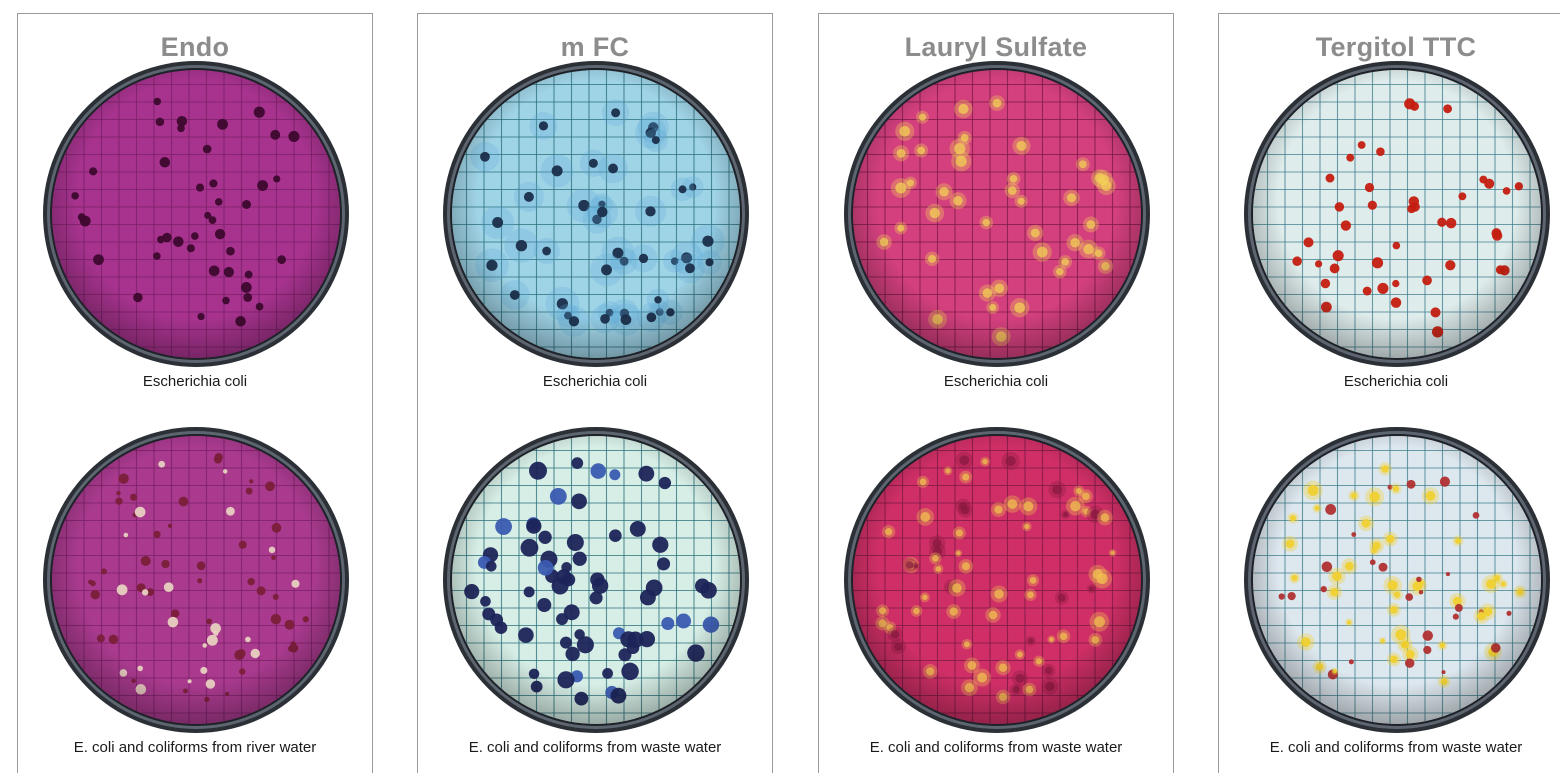  Describe the element at coordinates (195, 747) in the screenshot. I see `dish-caption-bottom: E. coli and coliforms from river water` at that location.